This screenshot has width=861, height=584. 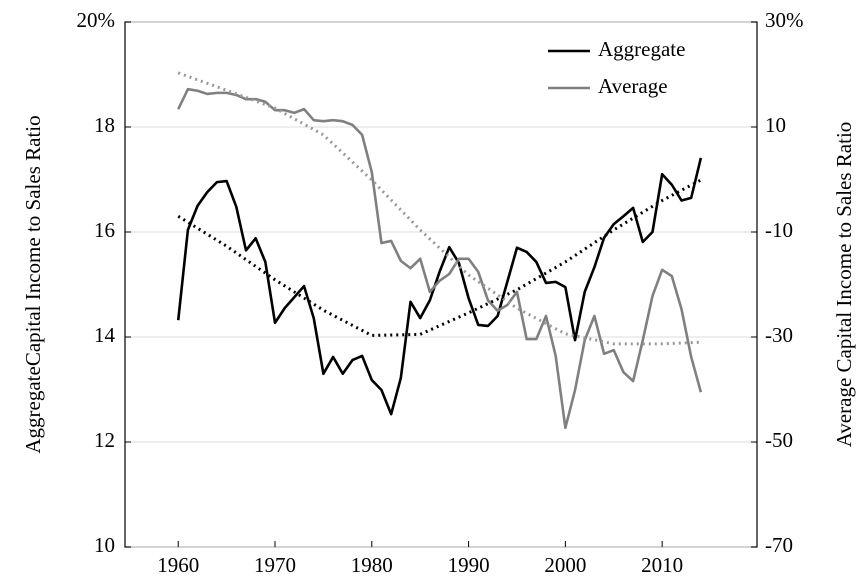 What do you see at coordinates (33, 284) in the screenshot?
I see `y-axis-label: AggregateCapital Income to Sales Ratio` at bounding box center [33, 284].